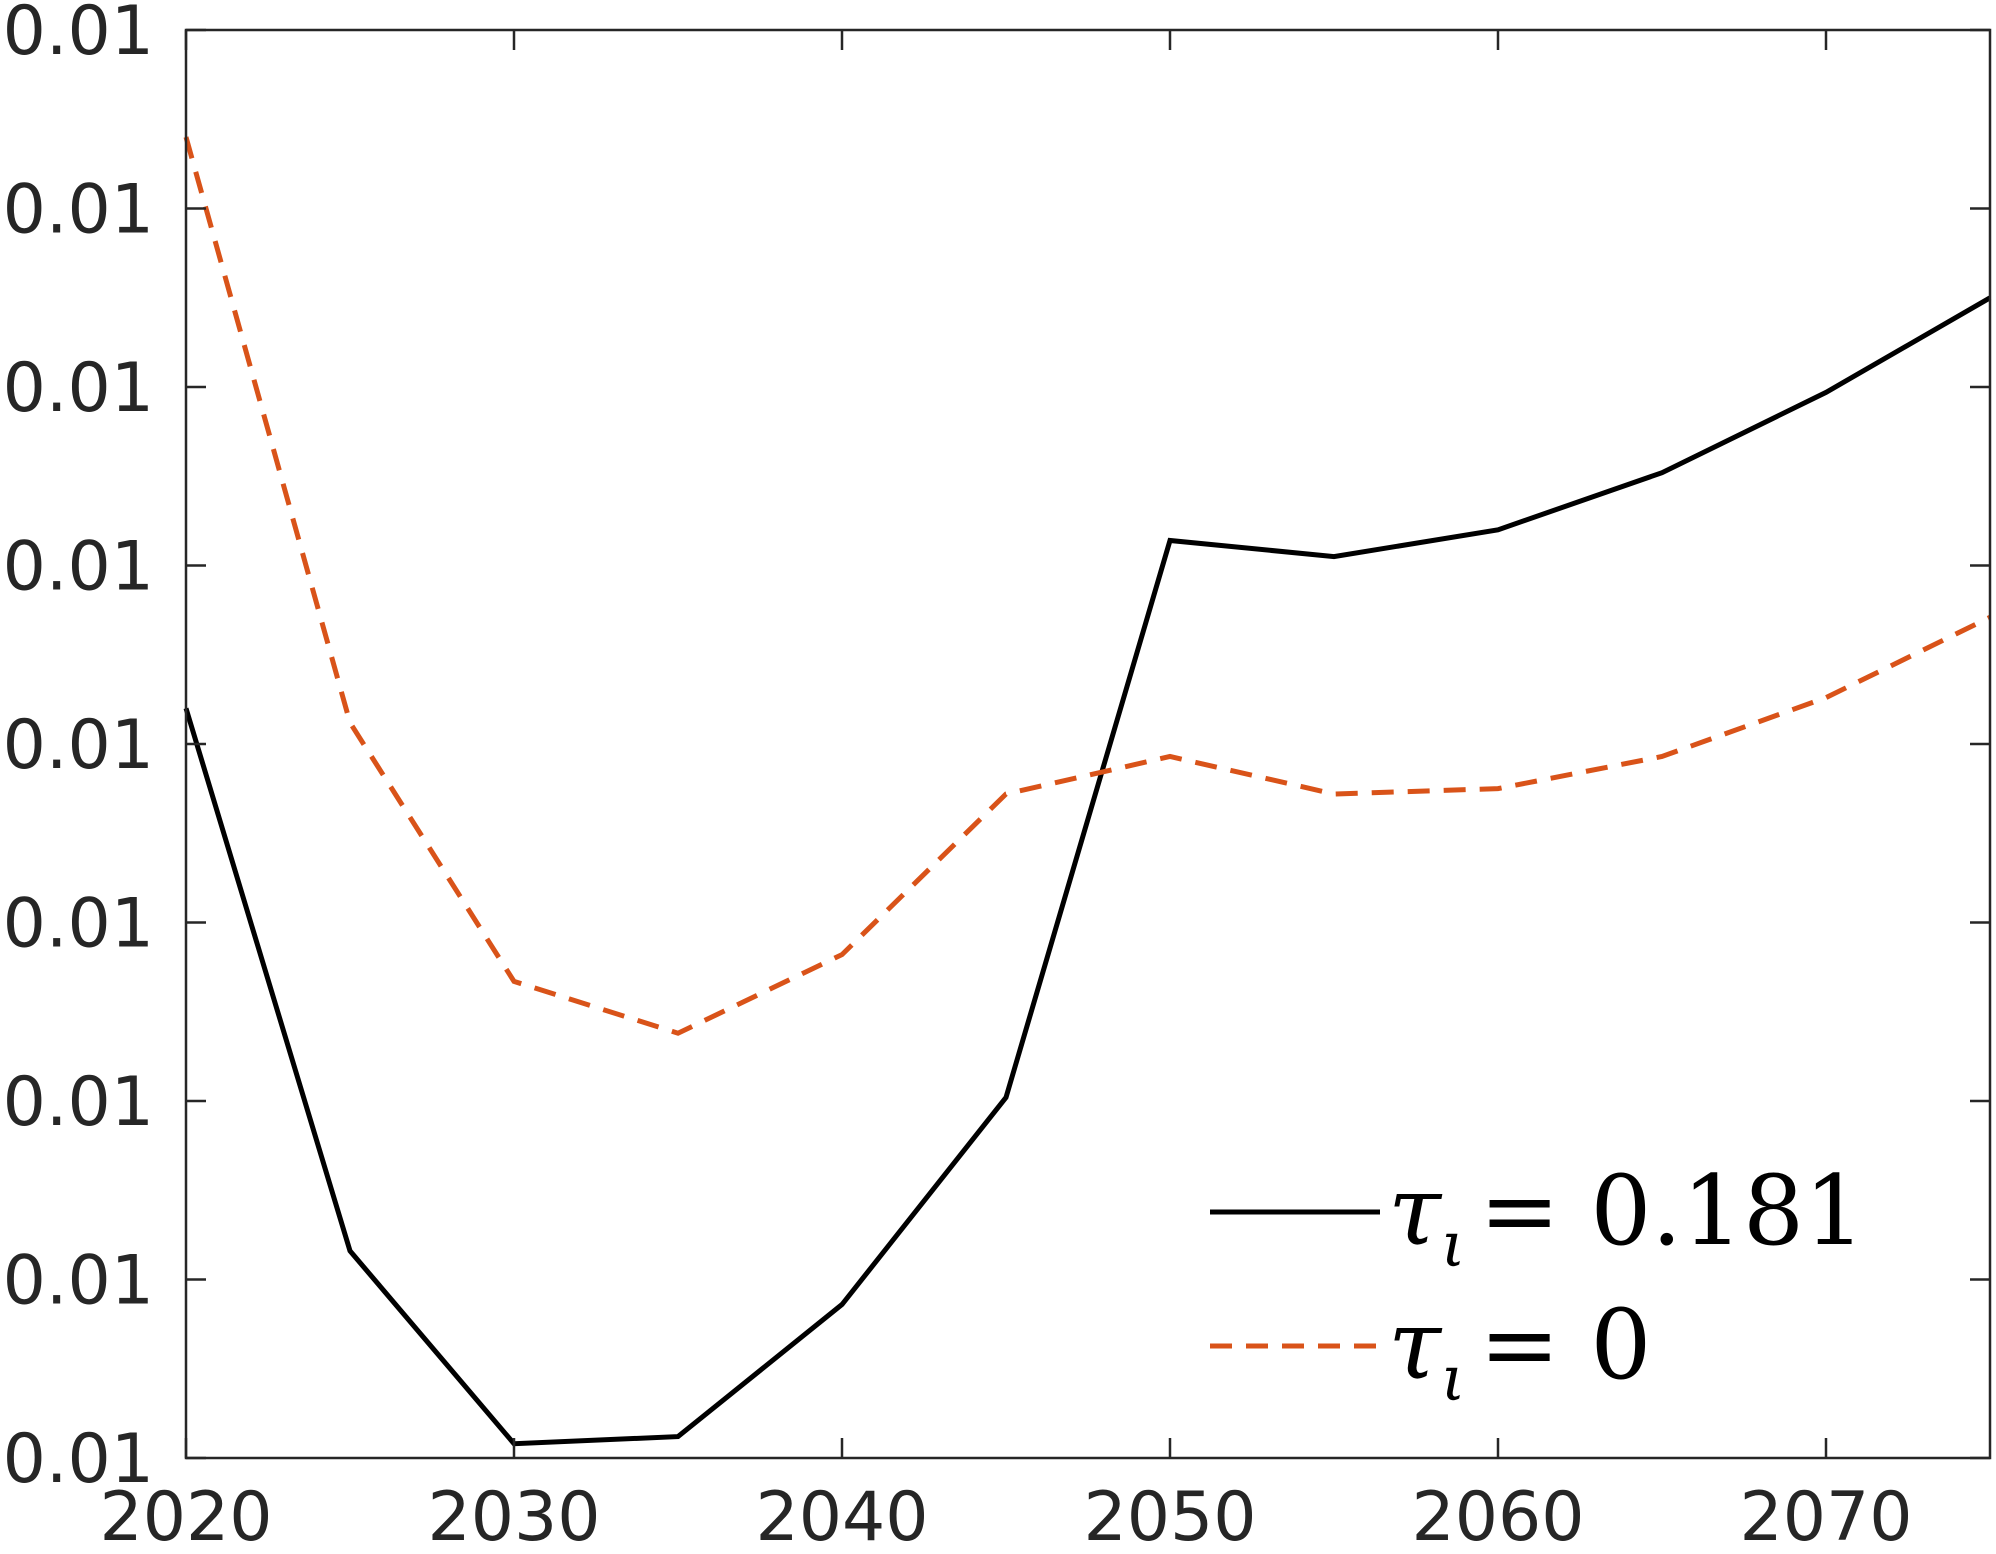  I want to click on x-tick-label: 2050, so click(1169, 1516).